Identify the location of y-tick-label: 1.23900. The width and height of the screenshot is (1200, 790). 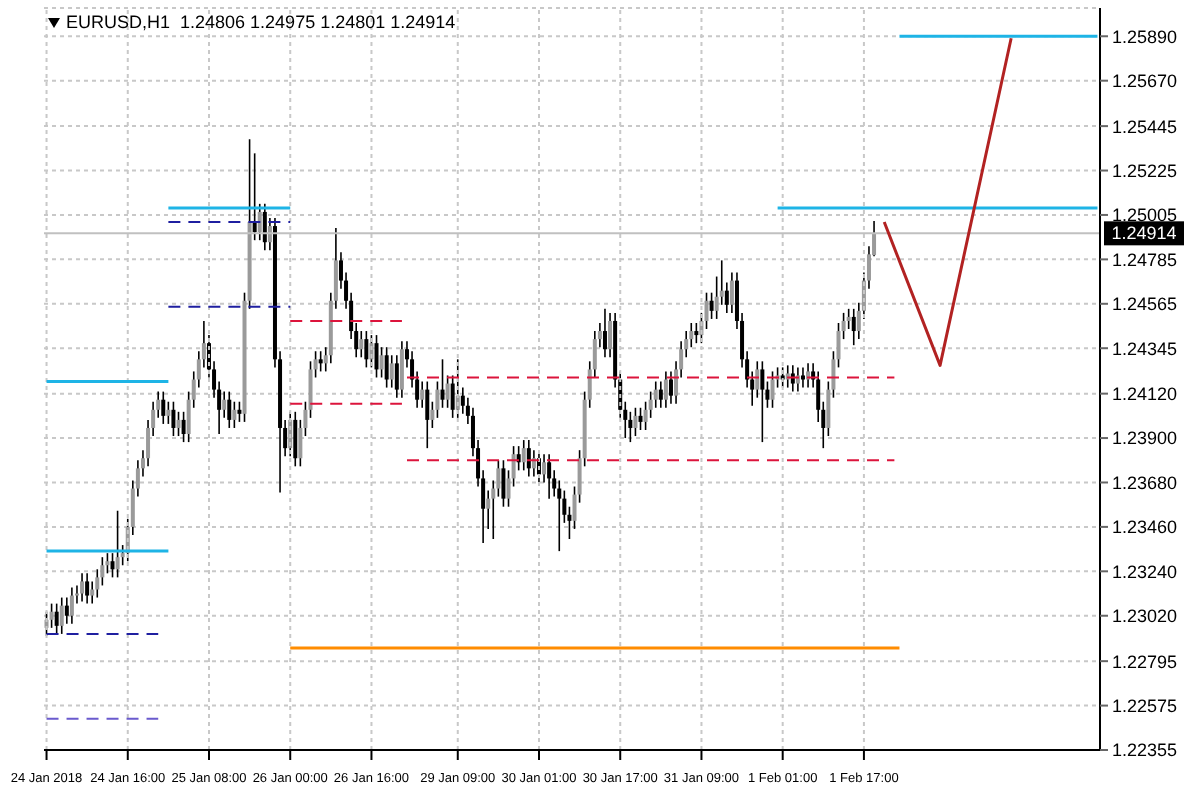
(1145, 438).